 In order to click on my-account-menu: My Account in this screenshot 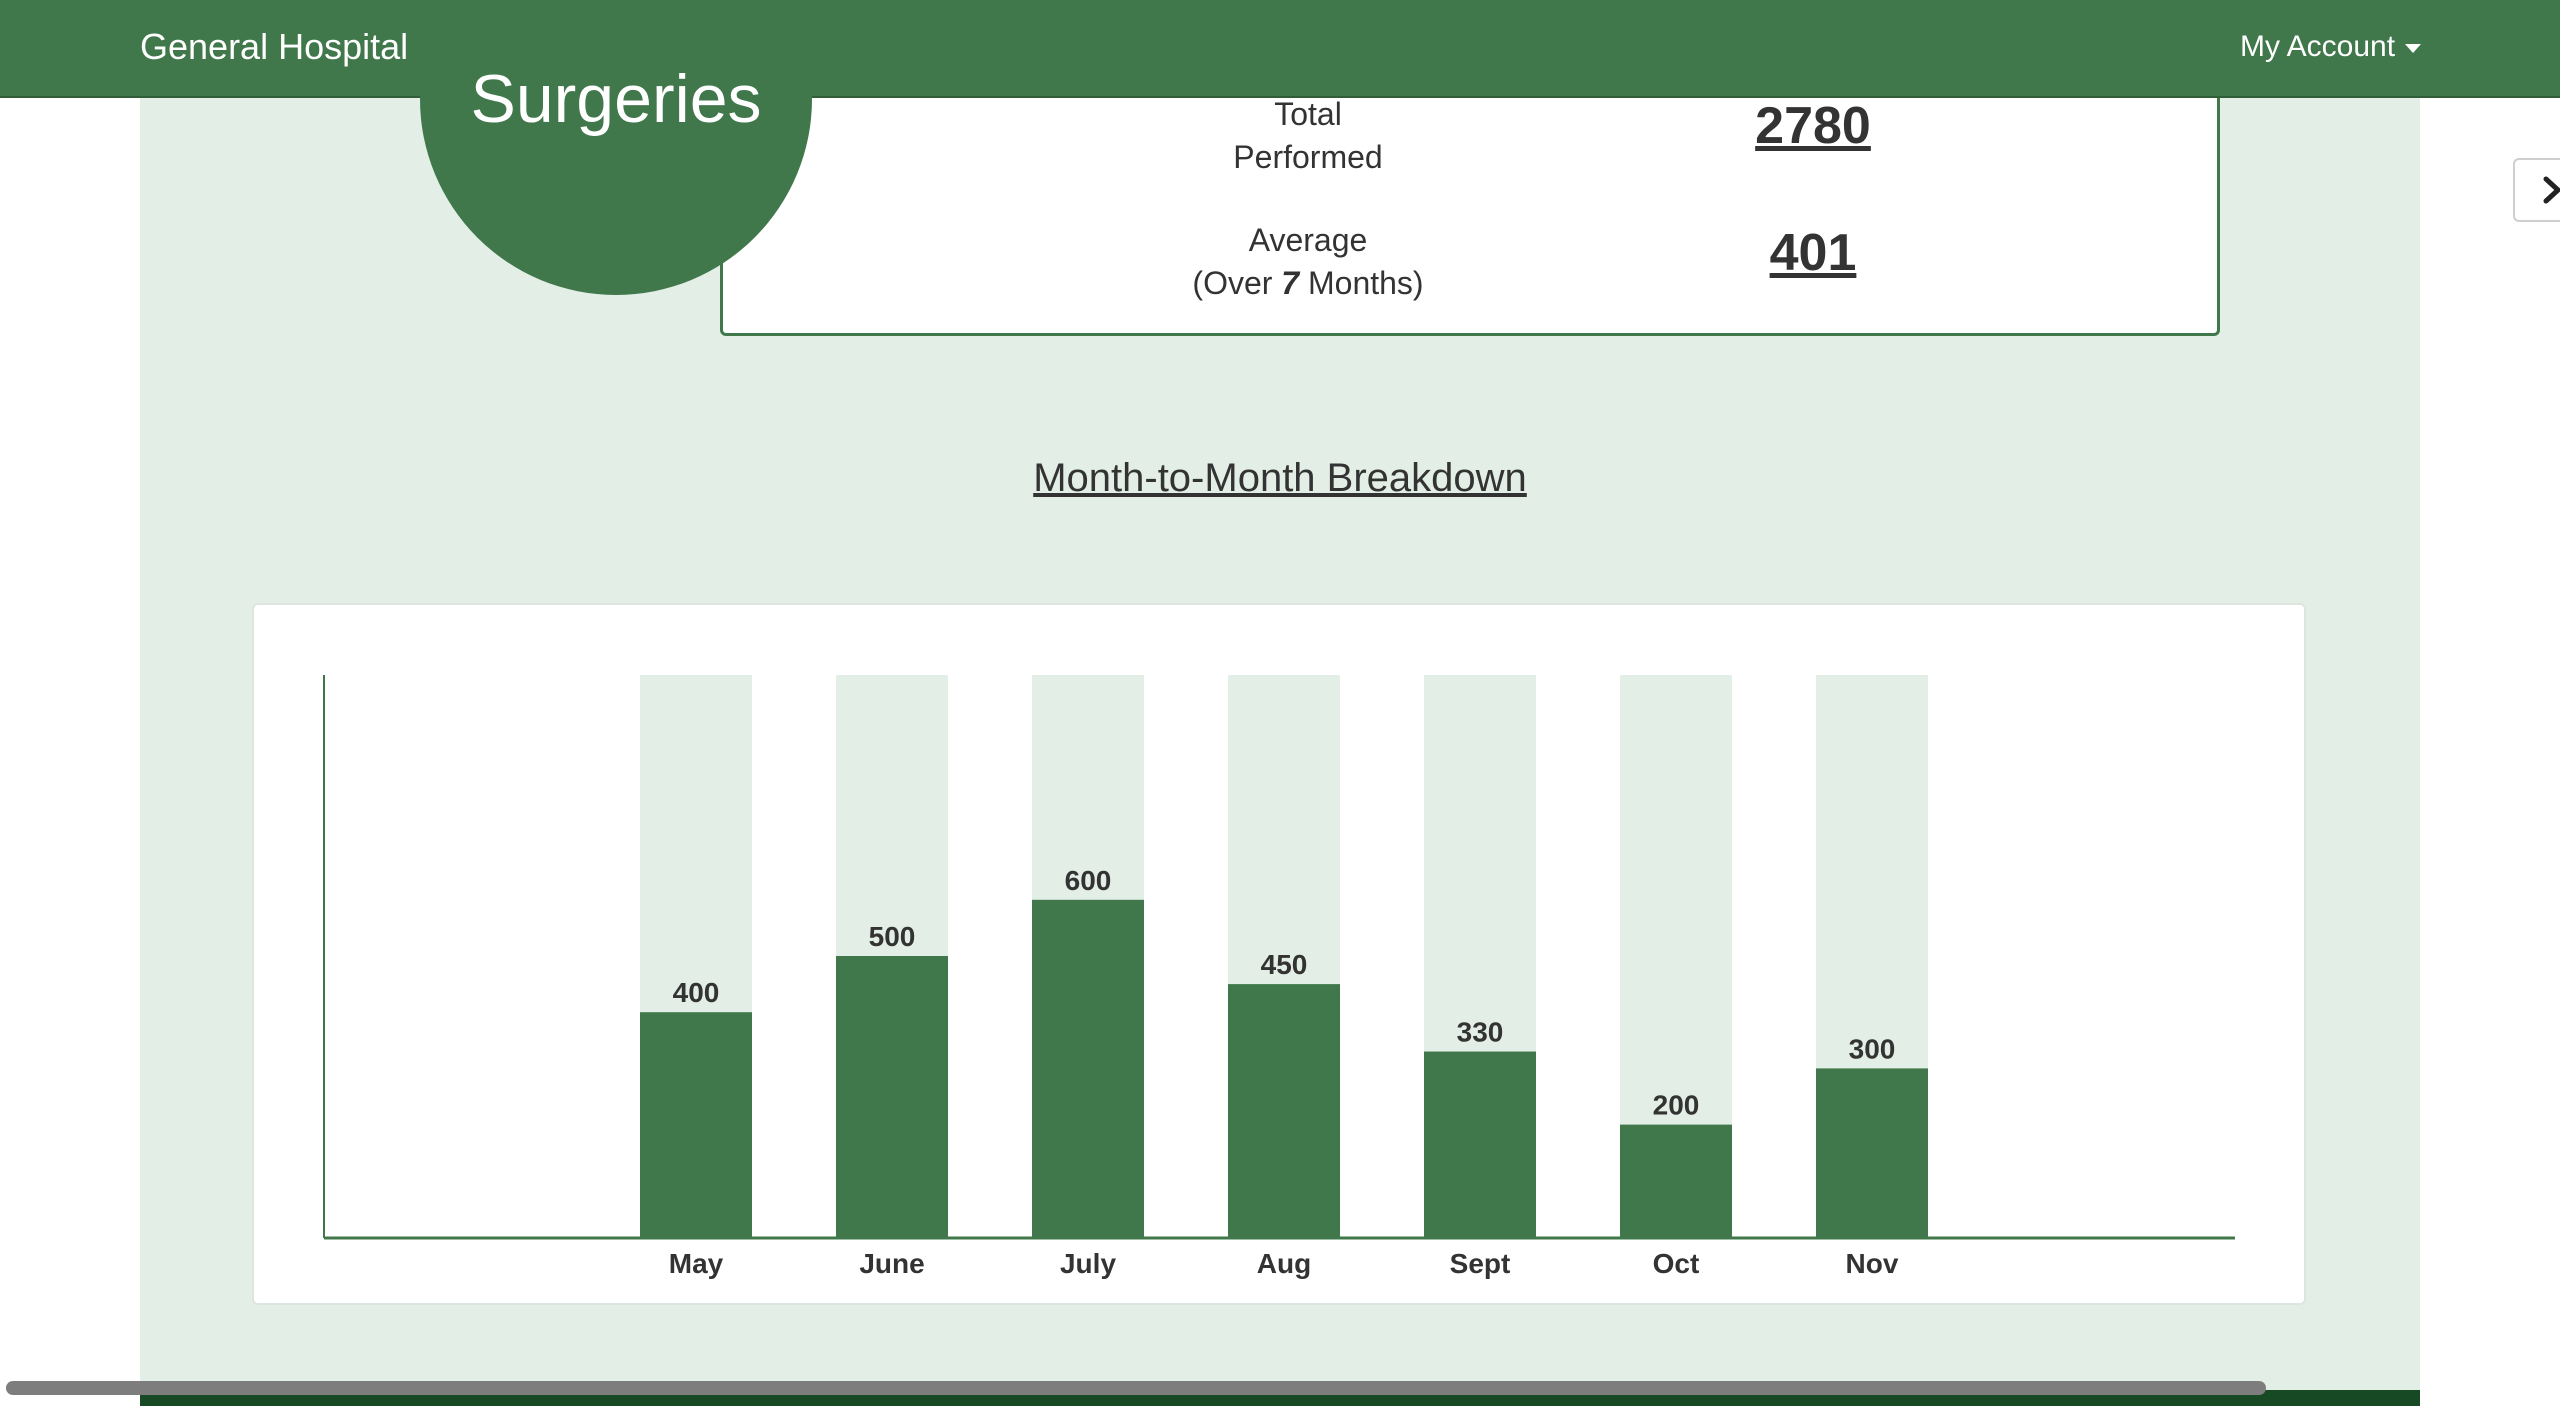, I will do `click(2331, 47)`.